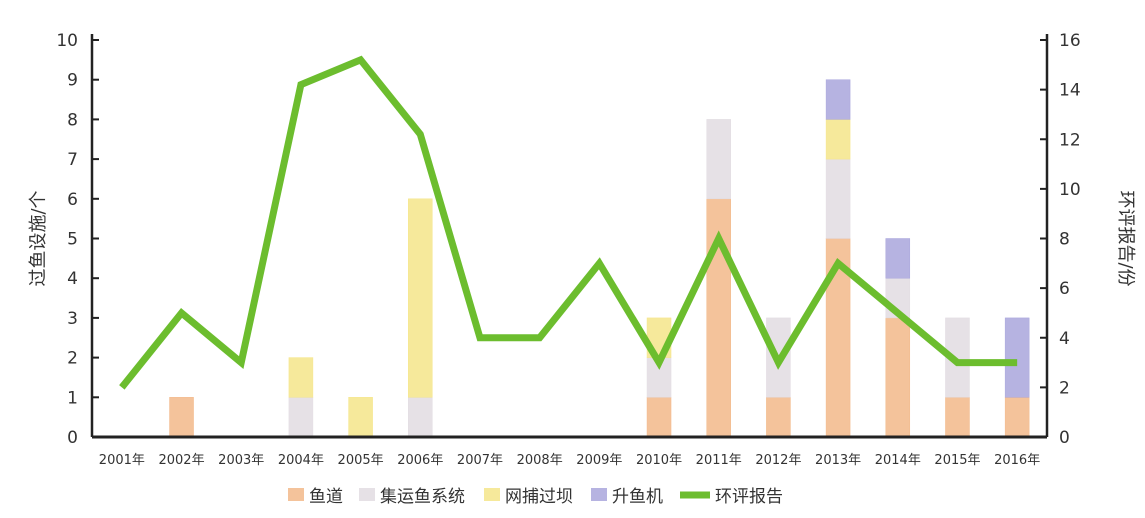  What do you see at coordinates (1070, 41) in the screenshot?
I see `y-right-tick-label: 16` at bounding box center [1070, 41].